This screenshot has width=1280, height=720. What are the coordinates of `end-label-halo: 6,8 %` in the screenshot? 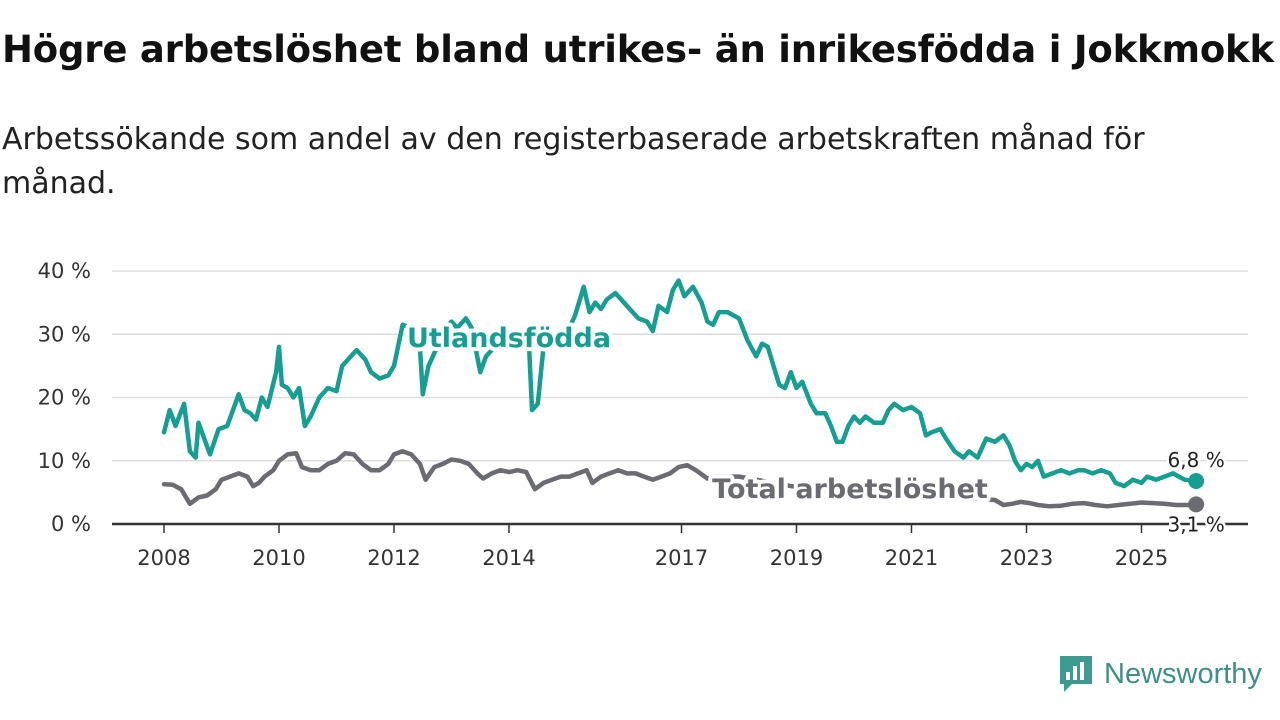 It's located at (1196, 460).